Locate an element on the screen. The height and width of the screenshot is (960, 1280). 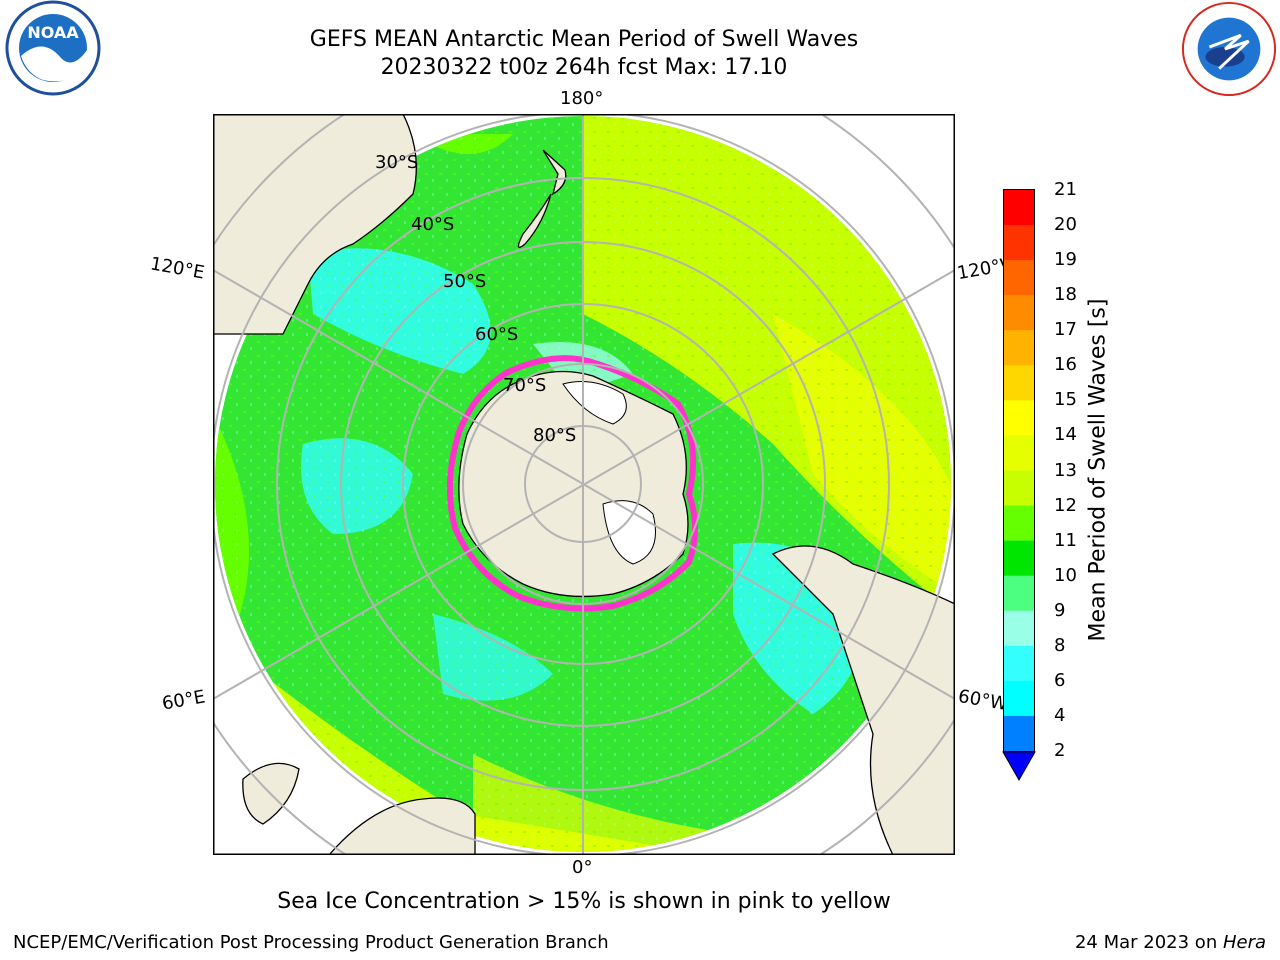
colorbar-tick-label: 20 is located at coordinates (1065, 225).